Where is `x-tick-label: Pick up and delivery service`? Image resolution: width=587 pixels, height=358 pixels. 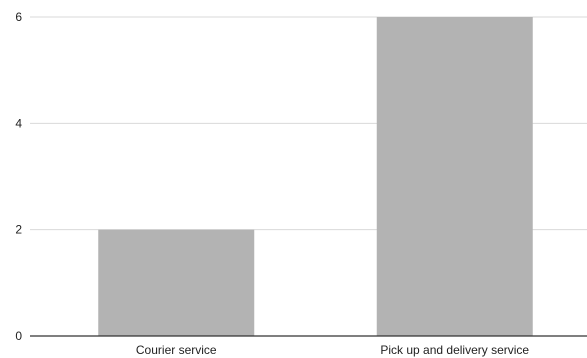
x-tick-label: Pick up and delivery service is located at coordinates (454, 350).